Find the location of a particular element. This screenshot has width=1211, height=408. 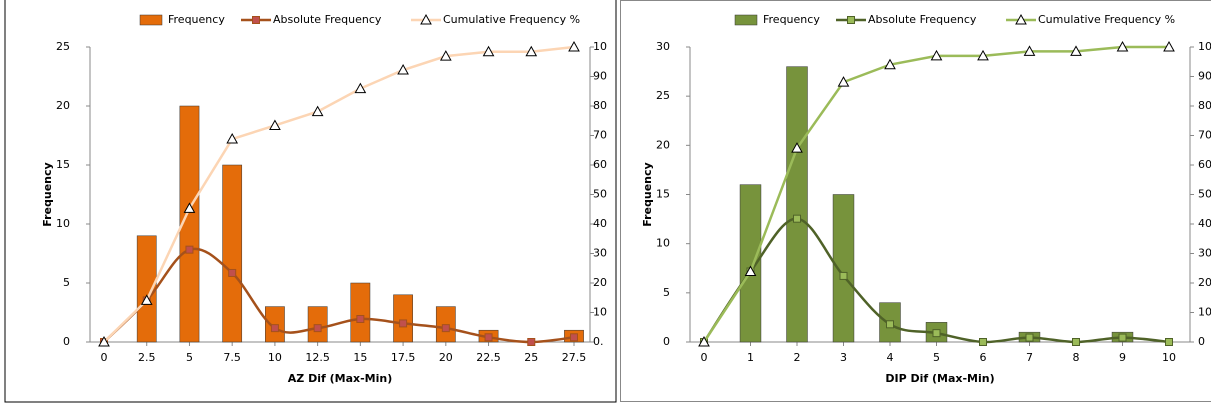

y-tick-label: 30 is located at coordinates (663, 46).